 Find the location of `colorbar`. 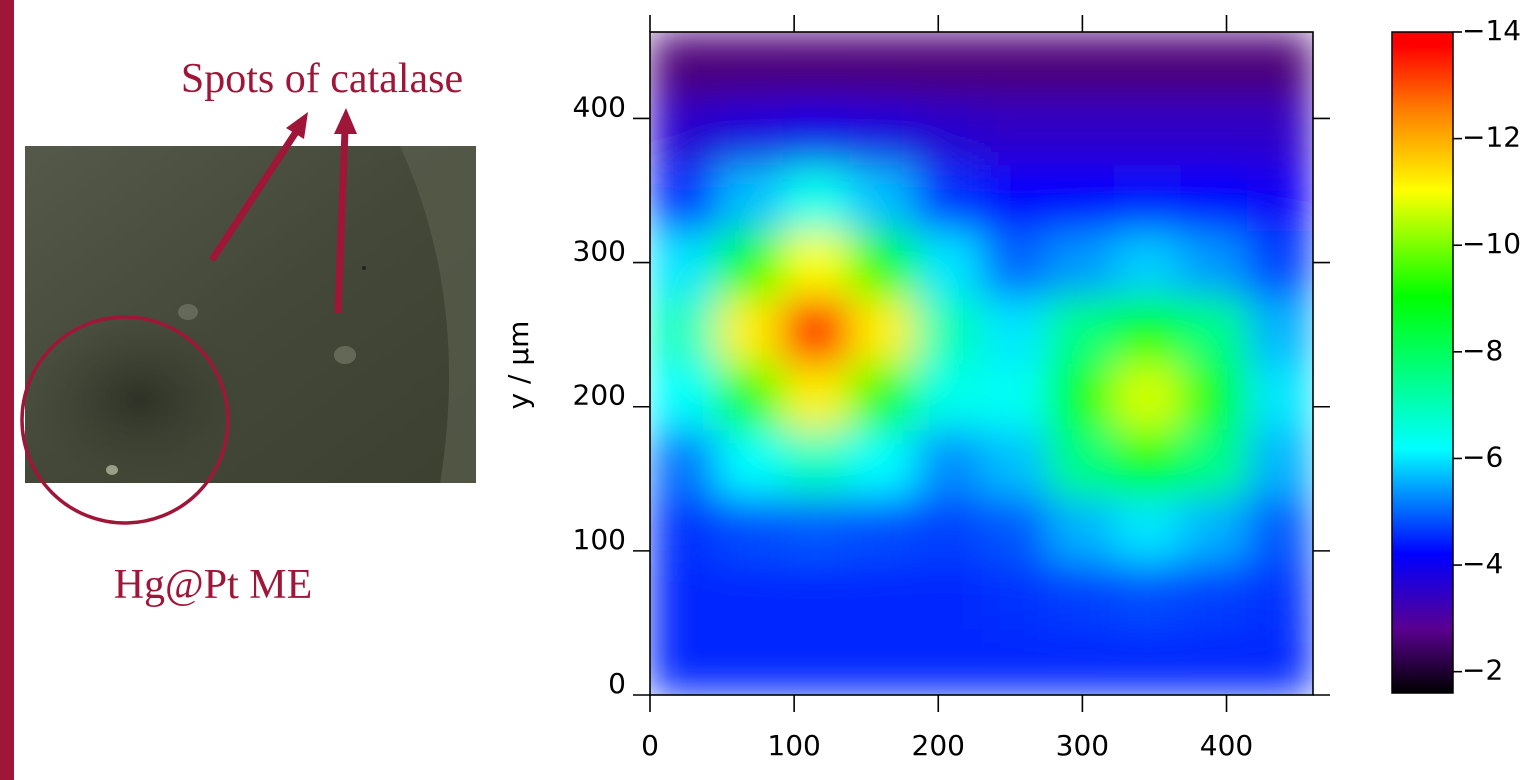

colorbar is located at coordinates (1422, 362).